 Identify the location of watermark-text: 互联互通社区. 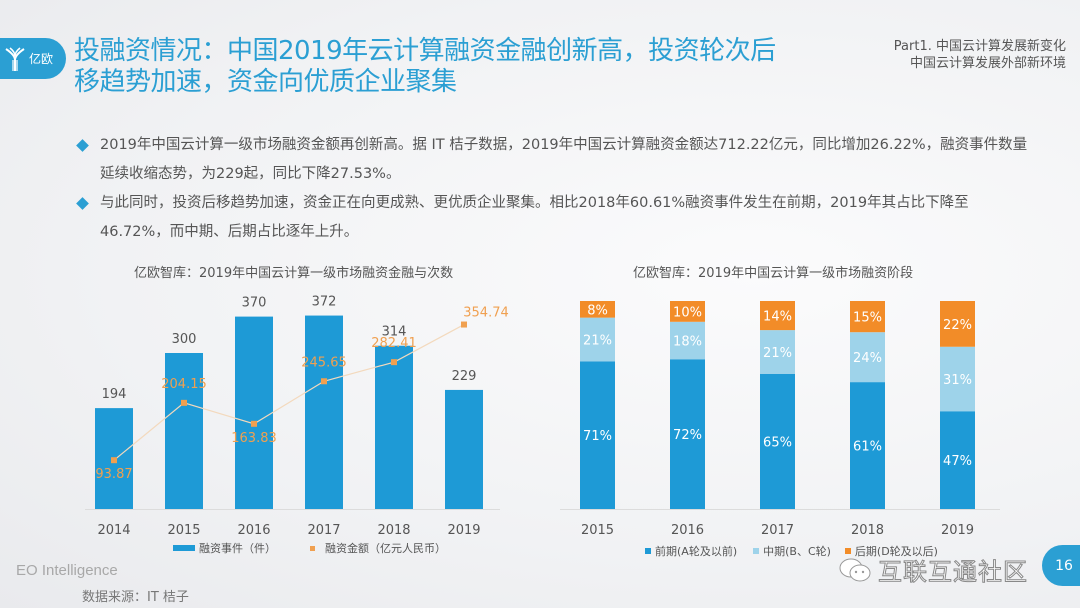
(953, 572).